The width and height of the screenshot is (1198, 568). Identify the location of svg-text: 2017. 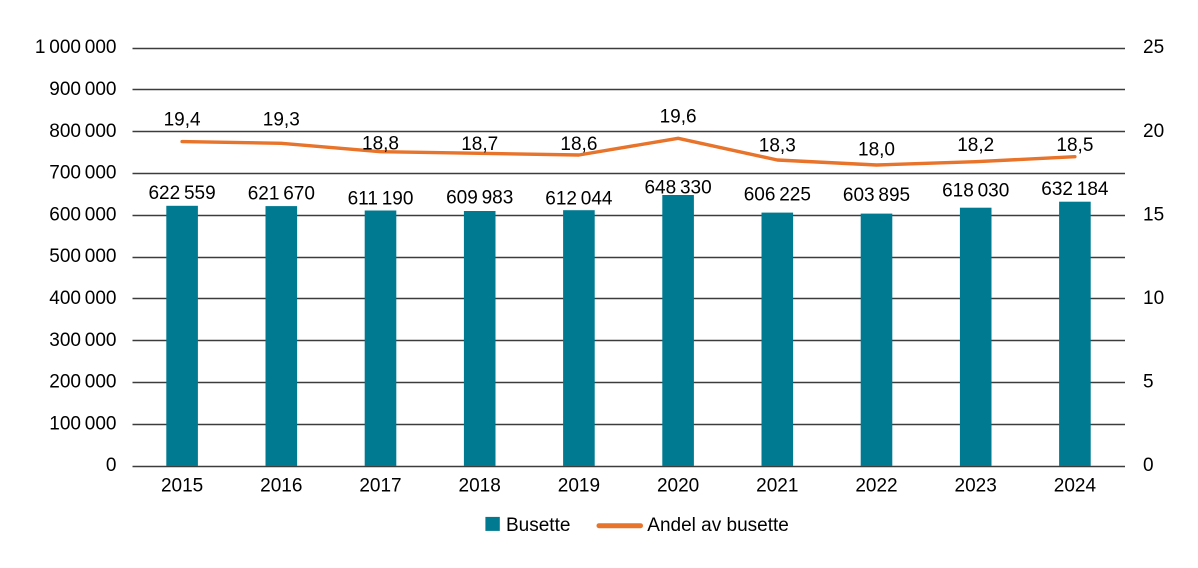
(380, 486).